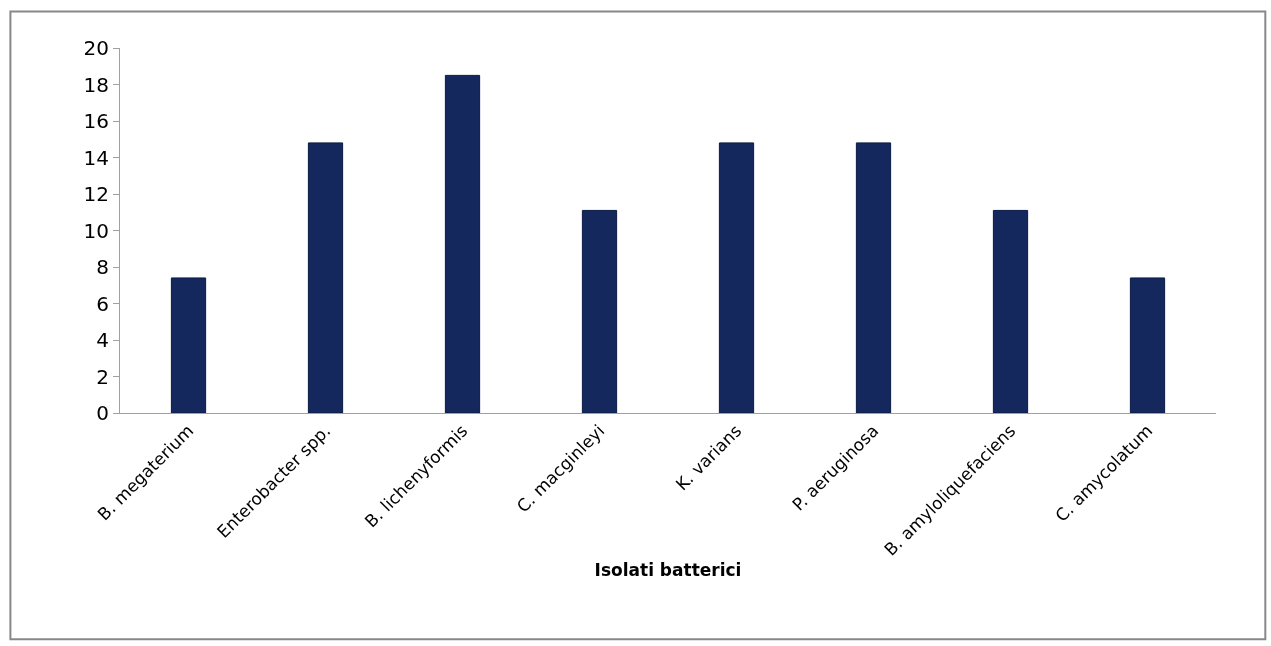 The height and width of the screenshot is (646, 1271). Describe the element at coordinates (96, 48) in the screenshot. I see `y-tick-label: 20` at that location.